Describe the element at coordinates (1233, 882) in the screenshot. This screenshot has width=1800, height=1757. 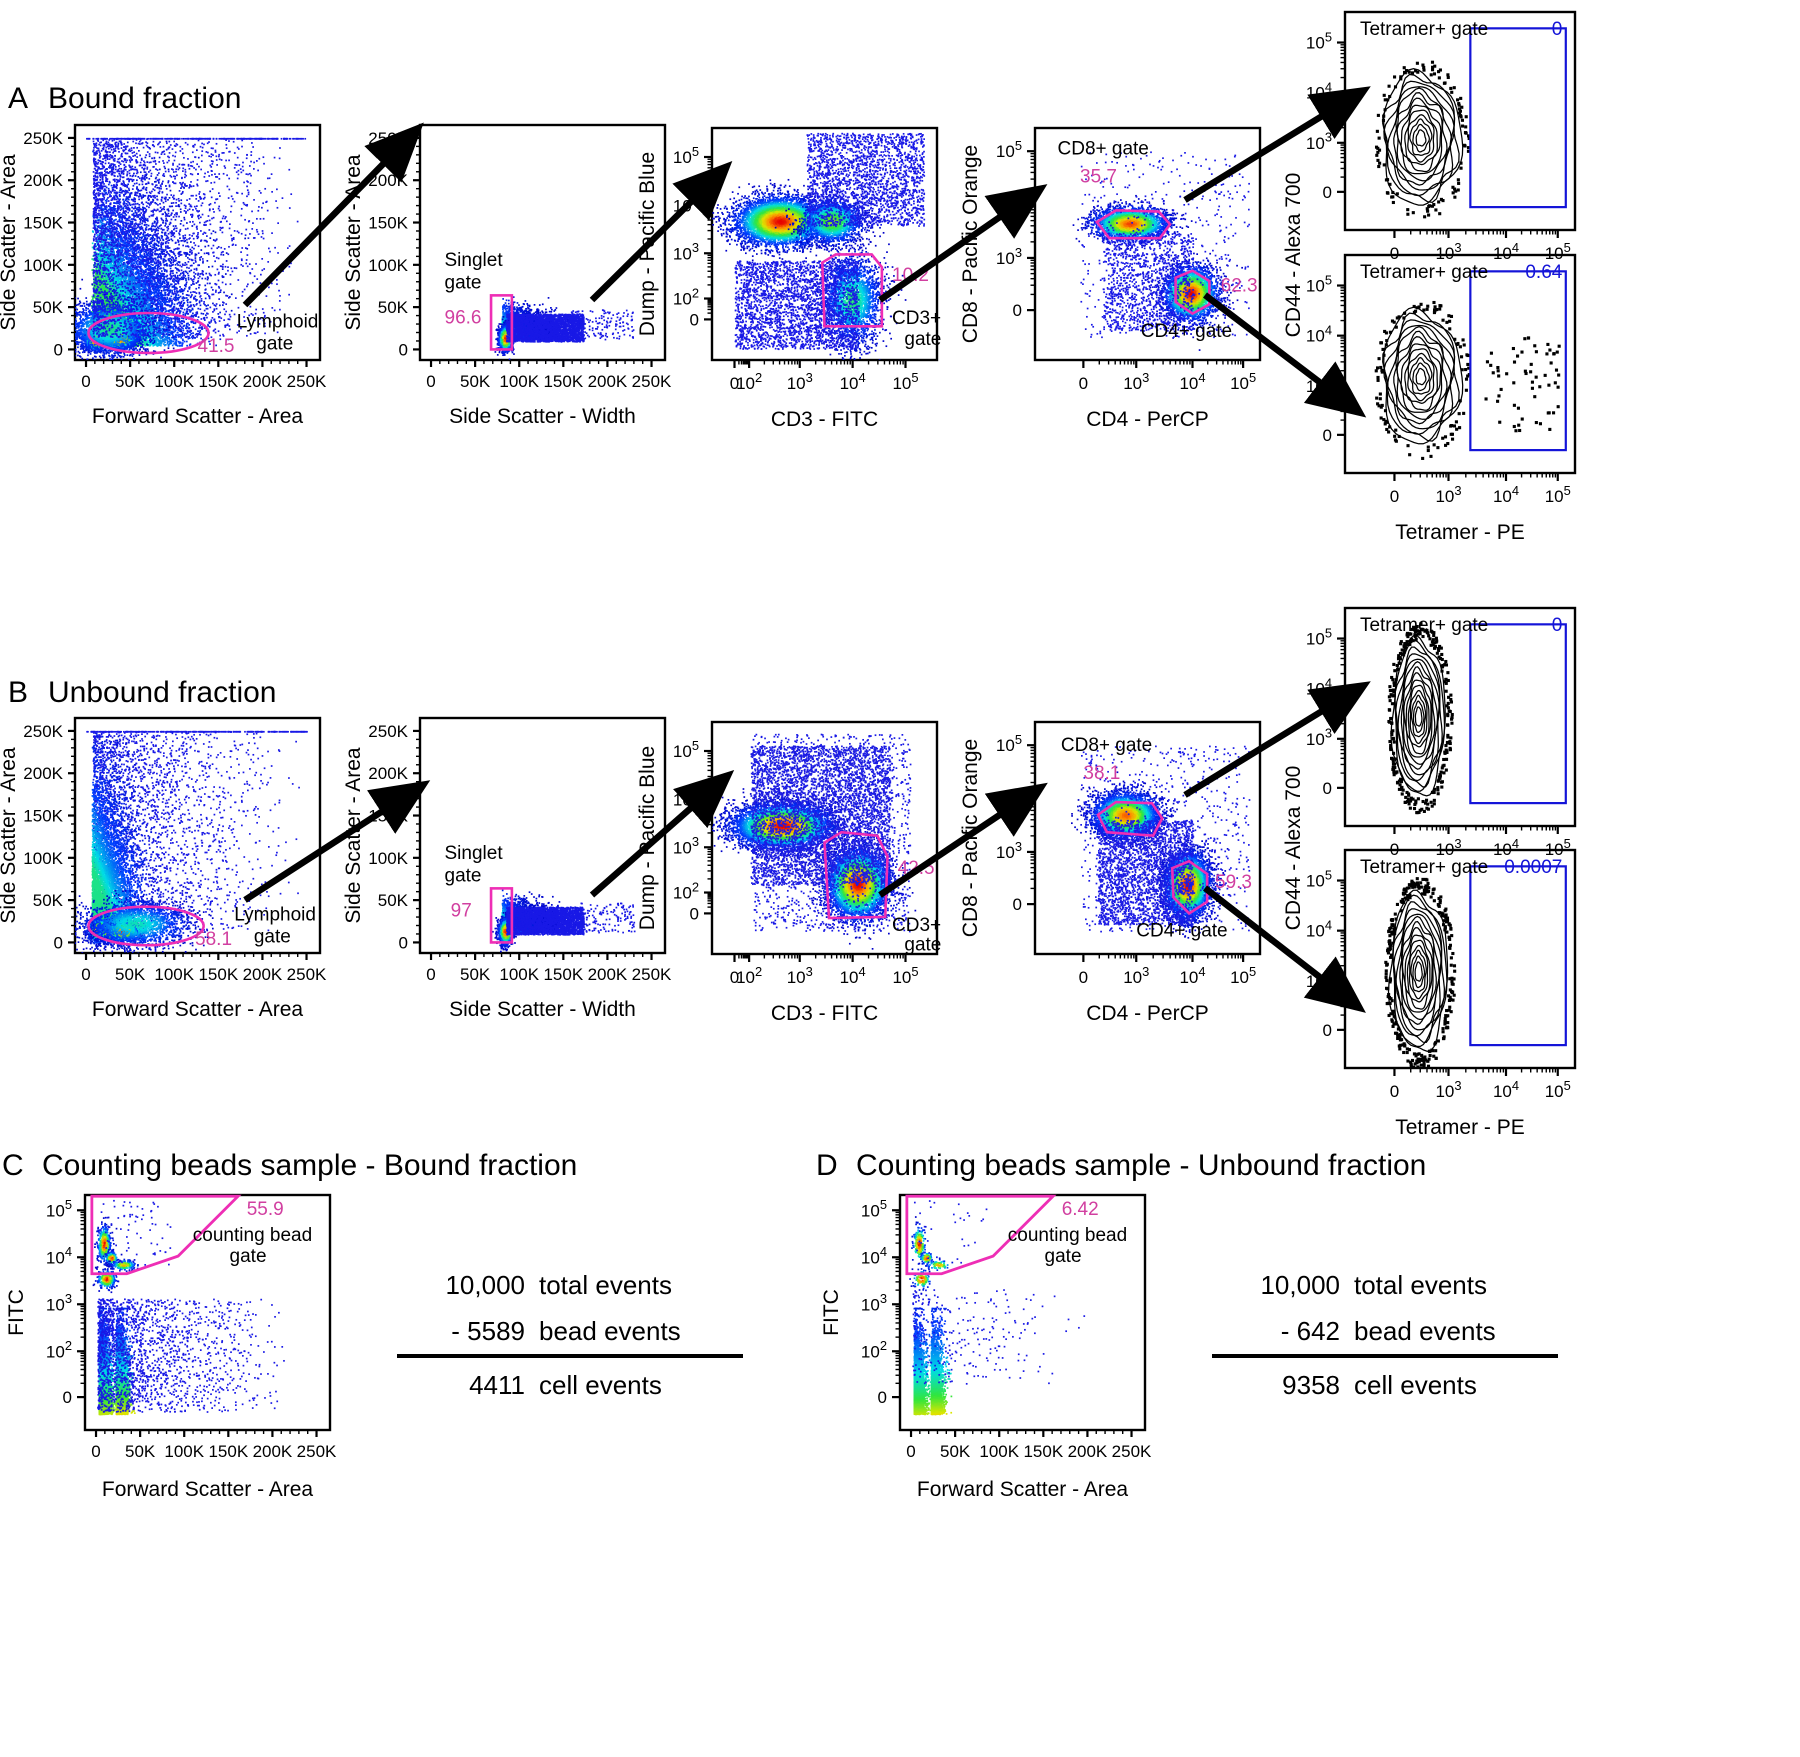
I see `cd4-gate-pct: 59.3` at that location.